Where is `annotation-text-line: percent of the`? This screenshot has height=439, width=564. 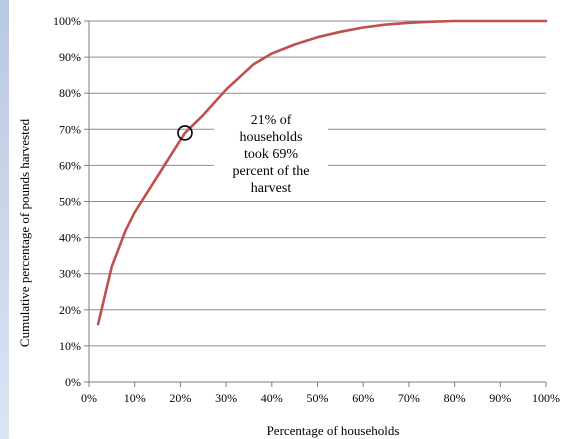
annotation-text-line: percent of the is located at coordinates (271, 171).